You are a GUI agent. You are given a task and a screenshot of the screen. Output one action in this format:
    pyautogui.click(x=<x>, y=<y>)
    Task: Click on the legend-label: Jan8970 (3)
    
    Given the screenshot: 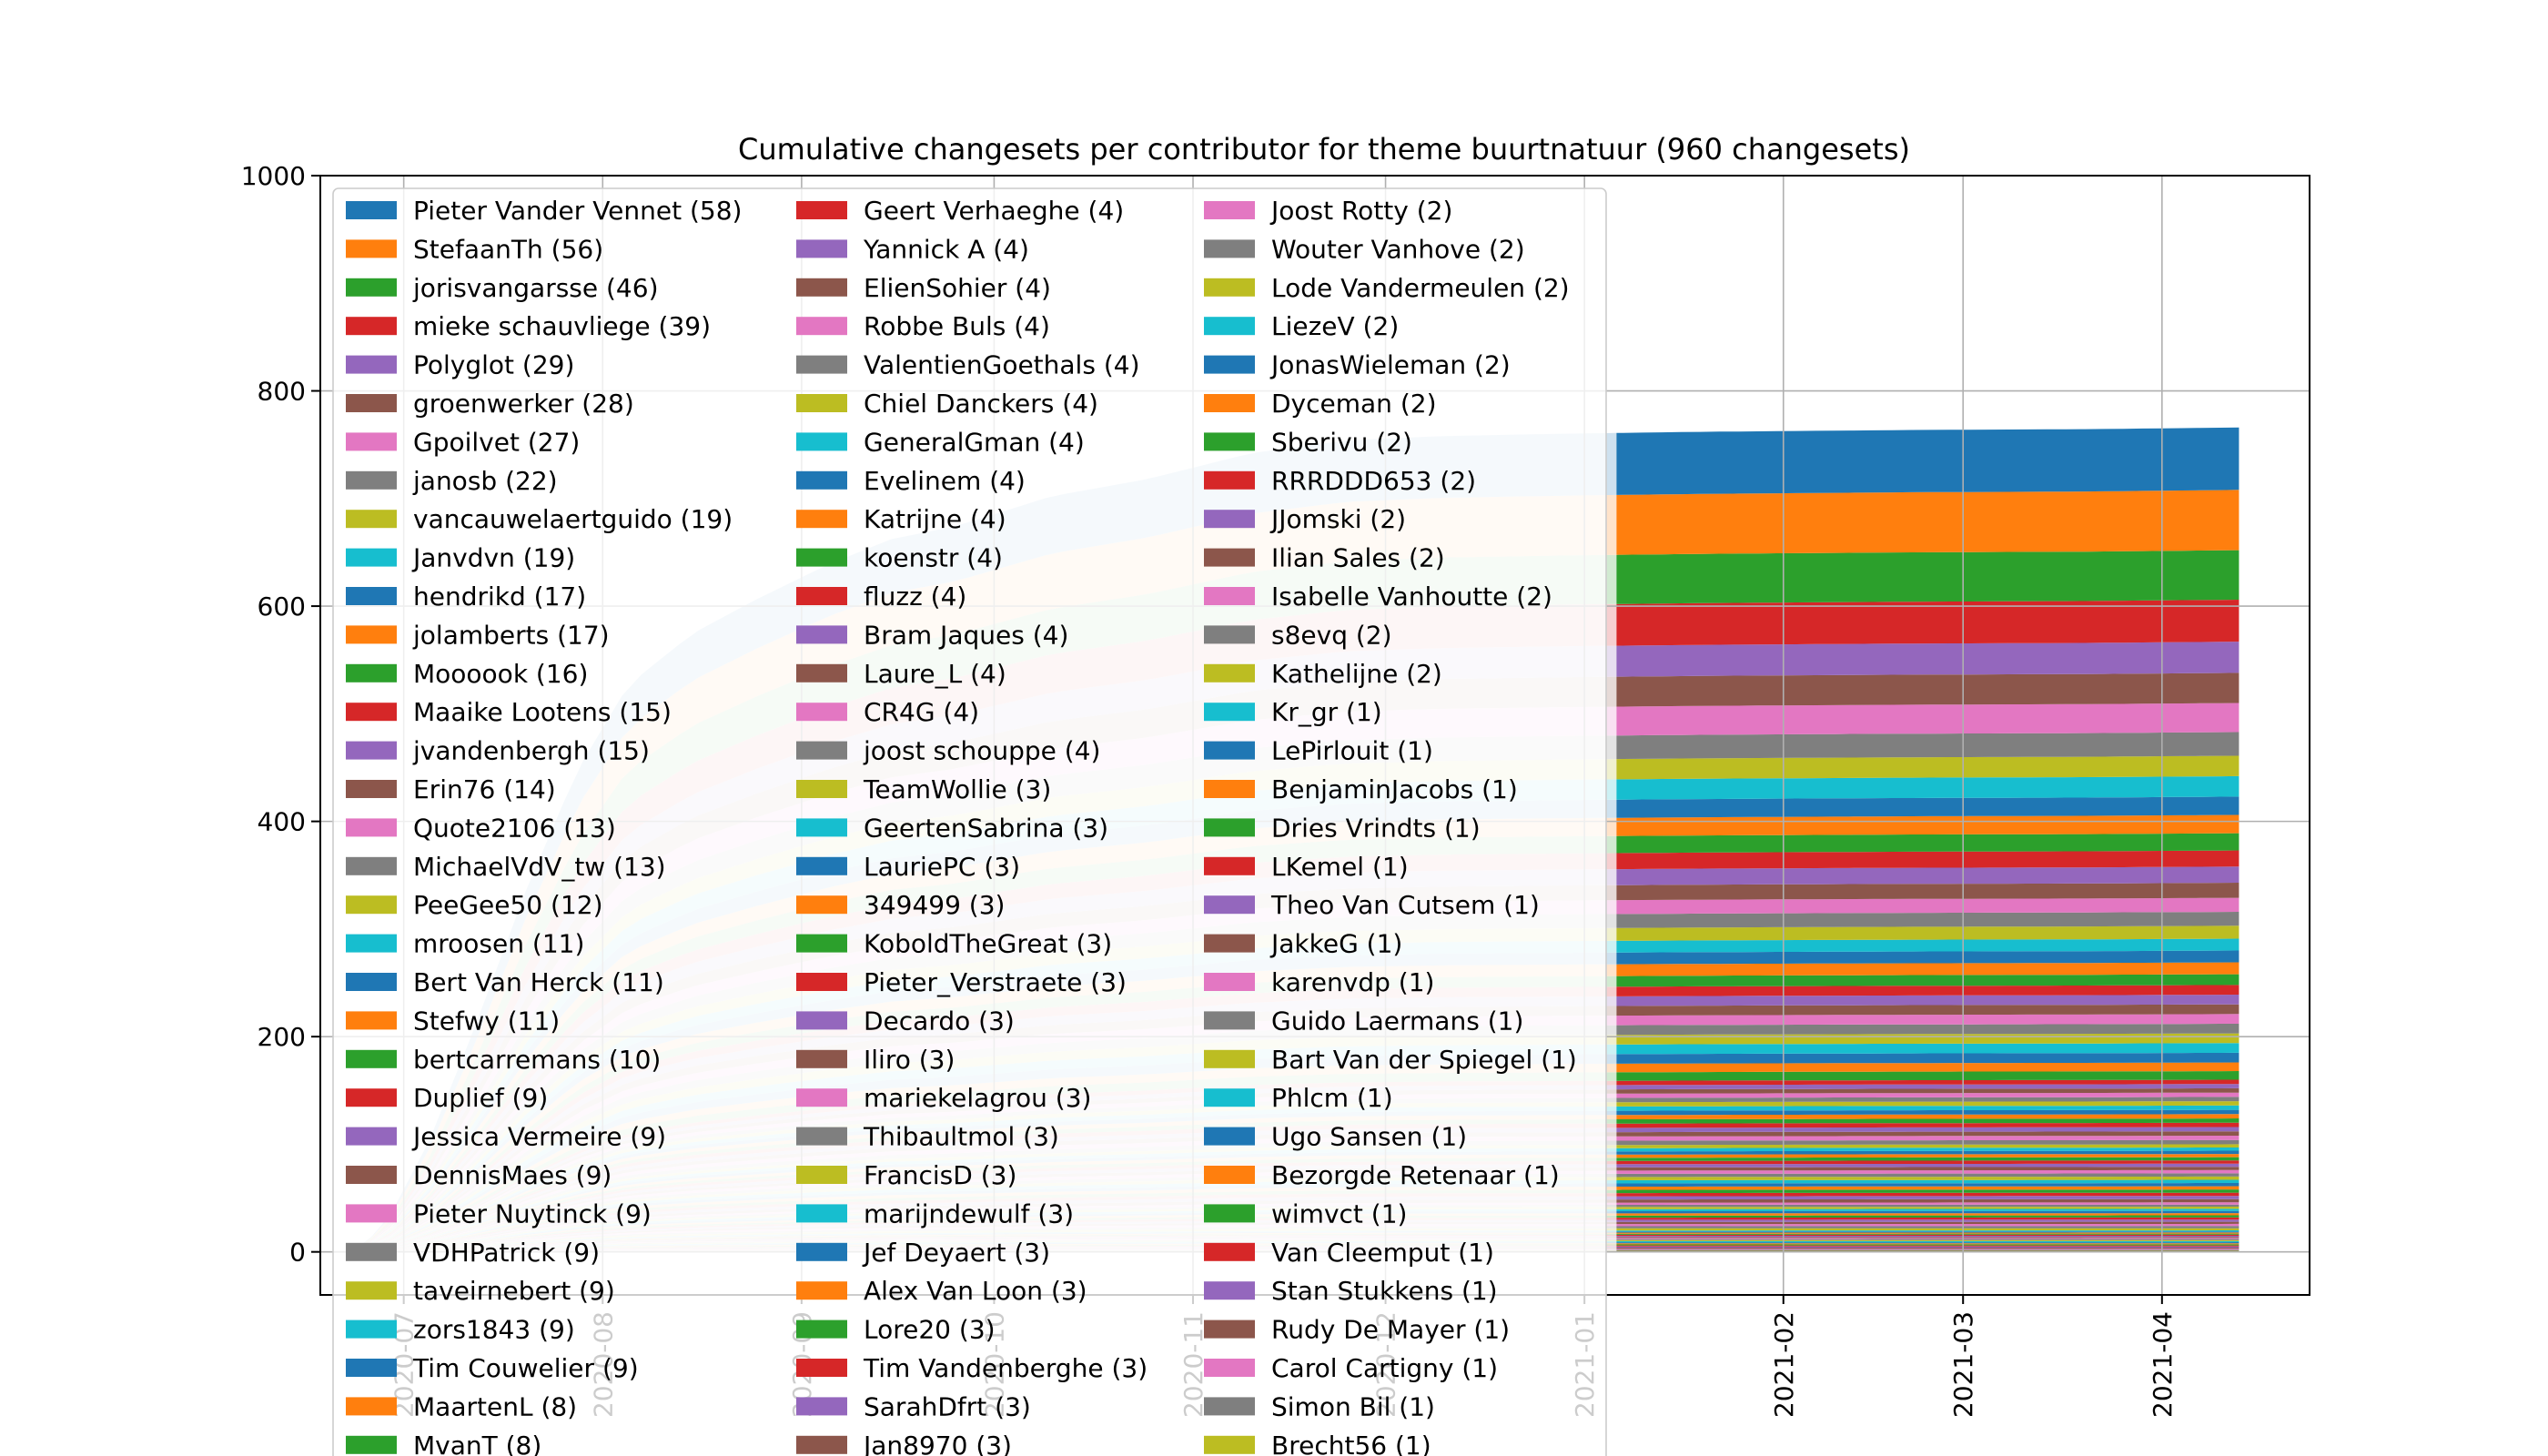 What is the action you would take?
    pyautogui.click(x=937, y=1443)
    